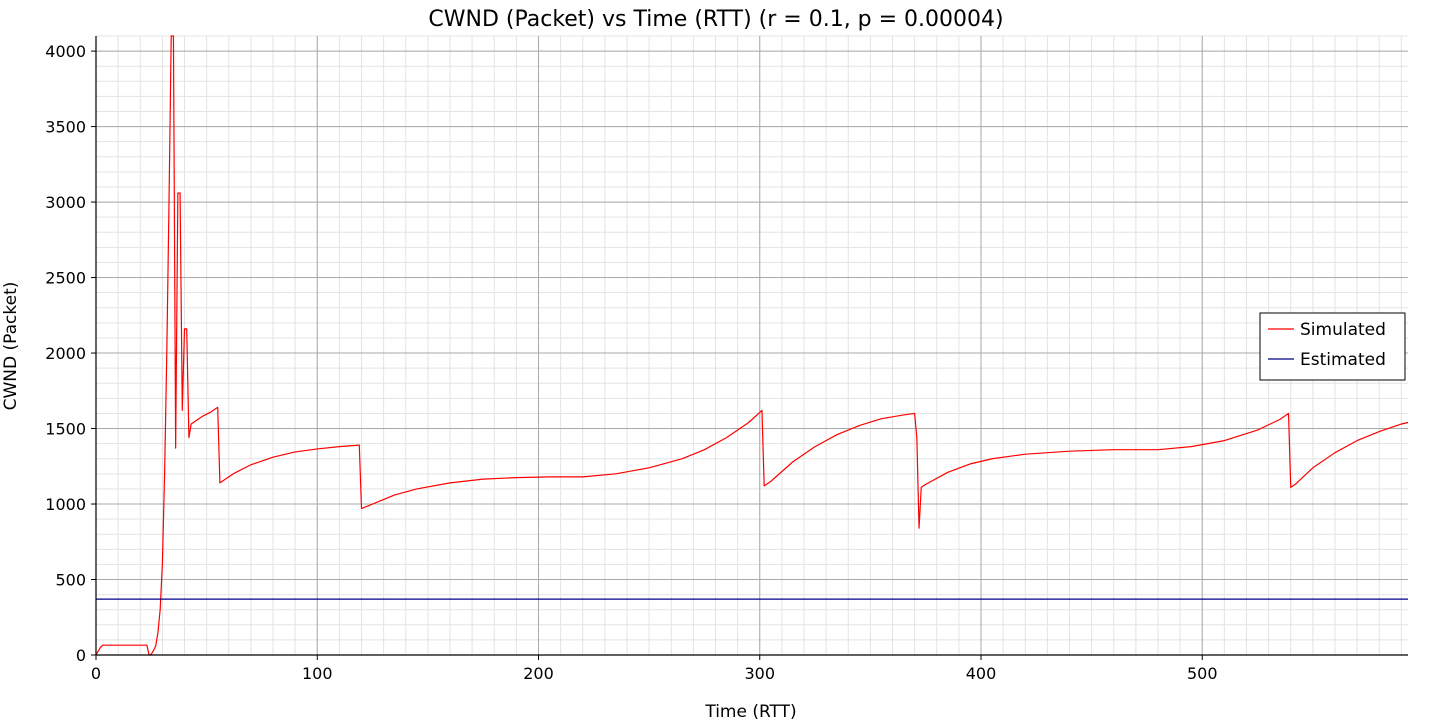 This screenshot has width=1440, height=720. I want to click on y-ticks: 0 500 1000 1500 2000 2500 3000 3500 4000, so click(70, 353).